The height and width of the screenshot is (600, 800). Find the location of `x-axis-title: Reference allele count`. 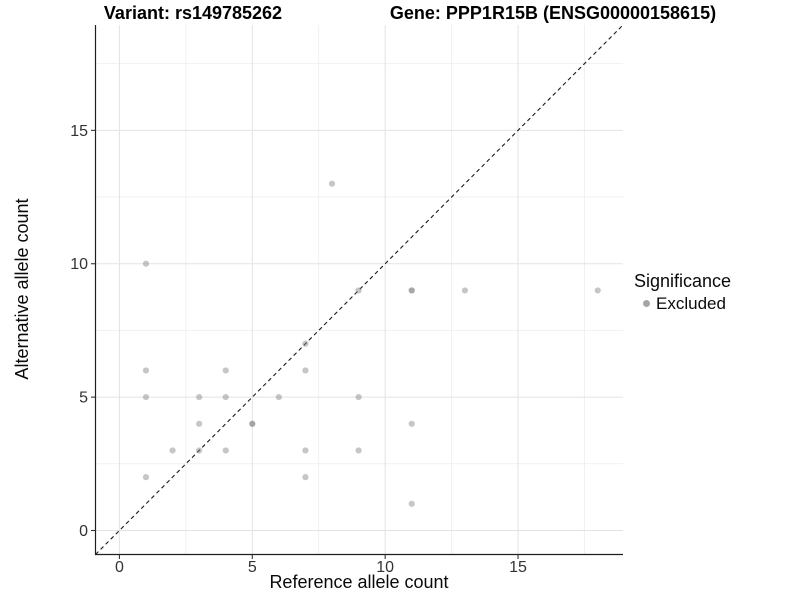

x-axis-title: Reference allele count is located at coordinates (359, 582).